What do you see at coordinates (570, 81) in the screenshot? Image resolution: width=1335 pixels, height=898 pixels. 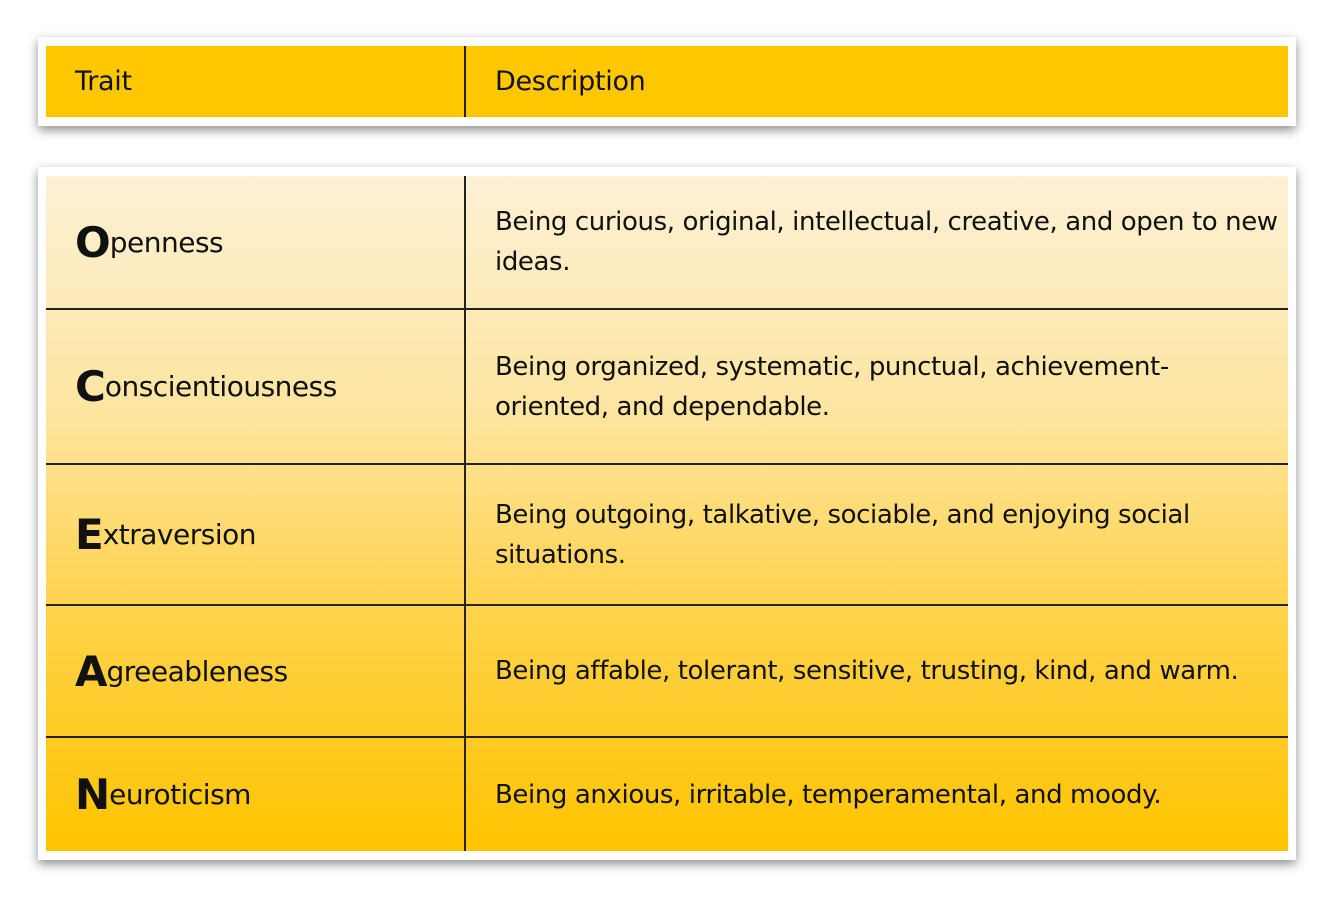 I see `header-description: Description` at bounding box center [570, 81].